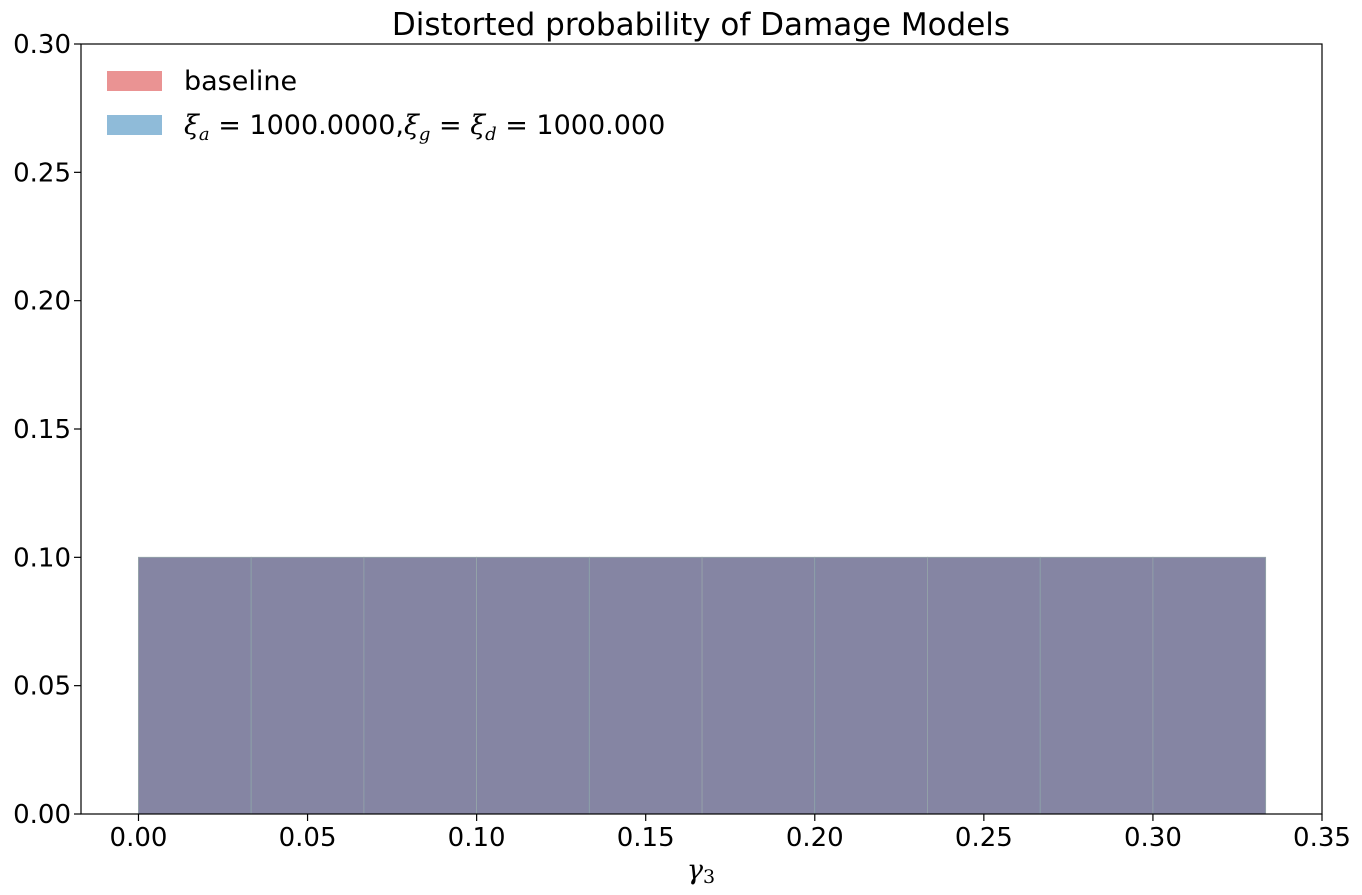 This screenshot has height=895, width=1362. I want to click on legend-swatch-baseline, so click(134, 81).